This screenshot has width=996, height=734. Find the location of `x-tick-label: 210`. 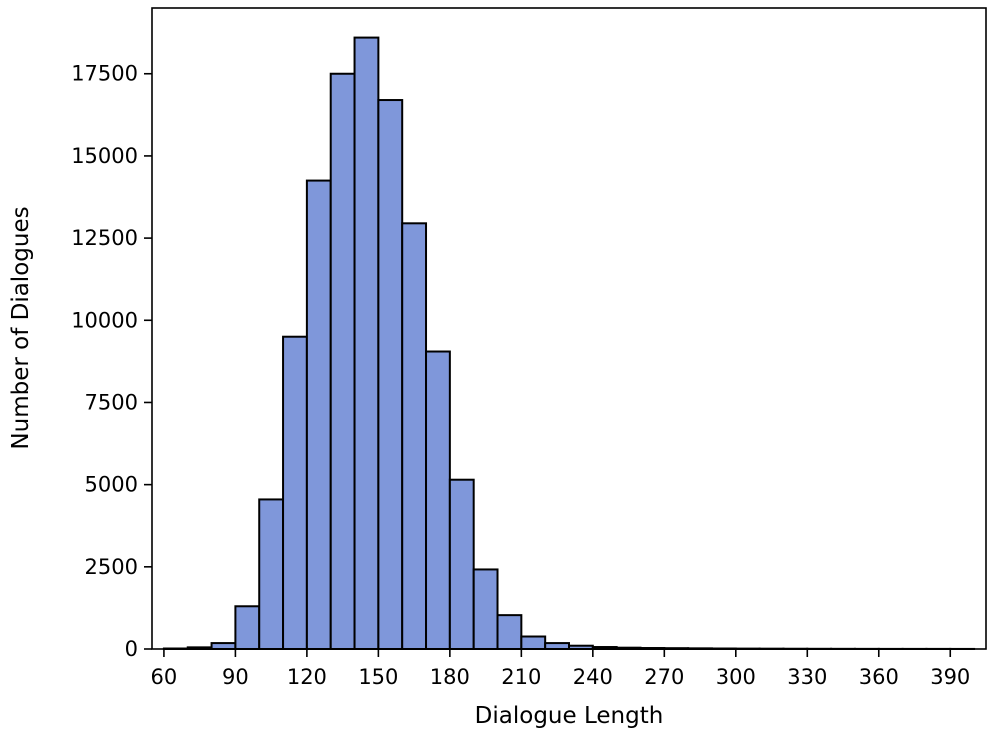

x-tick-label: 210 is located at coordinates (521, 677).